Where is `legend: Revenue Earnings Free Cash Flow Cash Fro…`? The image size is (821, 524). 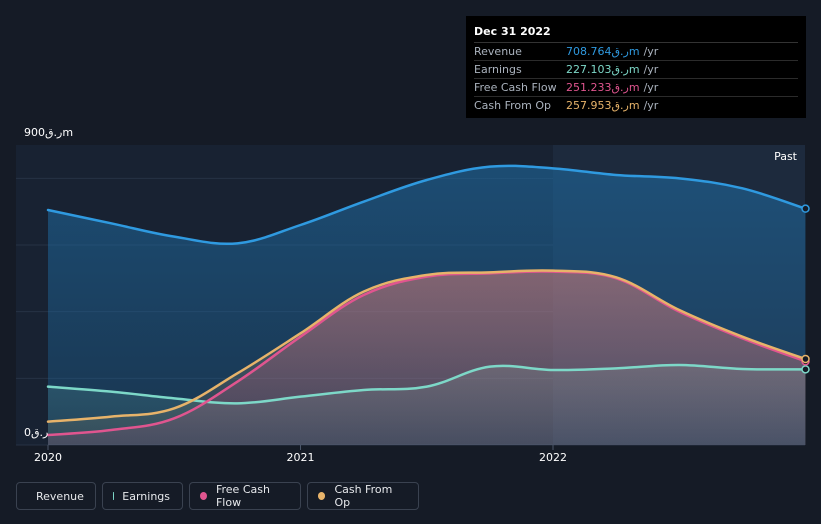 legend: Revenue Earnings Free Cash Flow Cash Fro… is located at coordinates (217, 497).